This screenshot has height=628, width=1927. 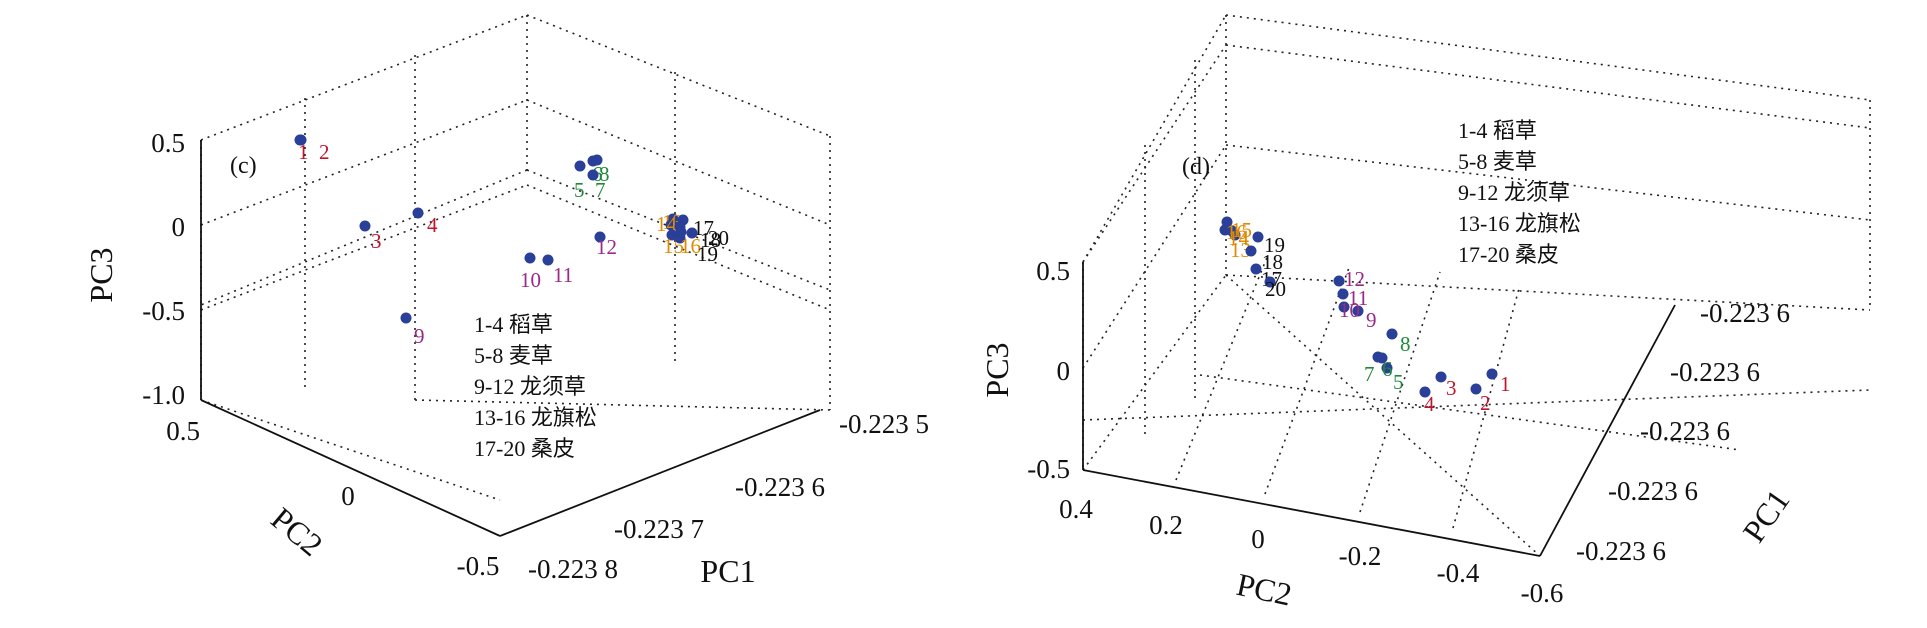 I want to click on c-x-tick: -0.223 8, so click(x=573, y=569).